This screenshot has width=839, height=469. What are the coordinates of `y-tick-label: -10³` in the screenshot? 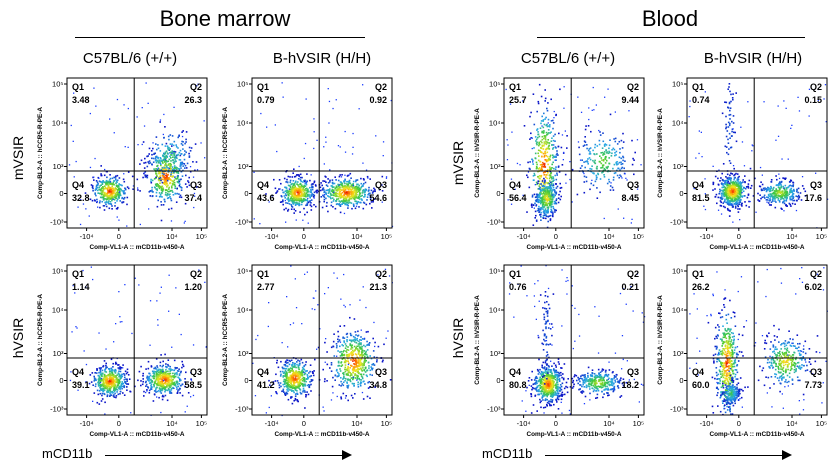 It's located at (677, 222).